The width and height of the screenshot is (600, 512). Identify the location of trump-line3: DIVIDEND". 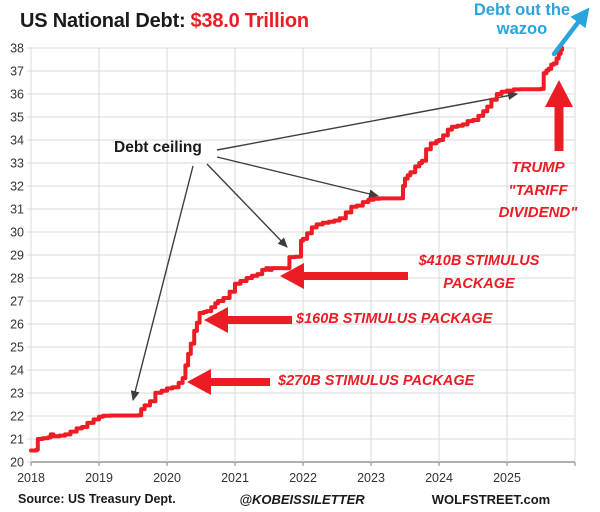
(538, 212).